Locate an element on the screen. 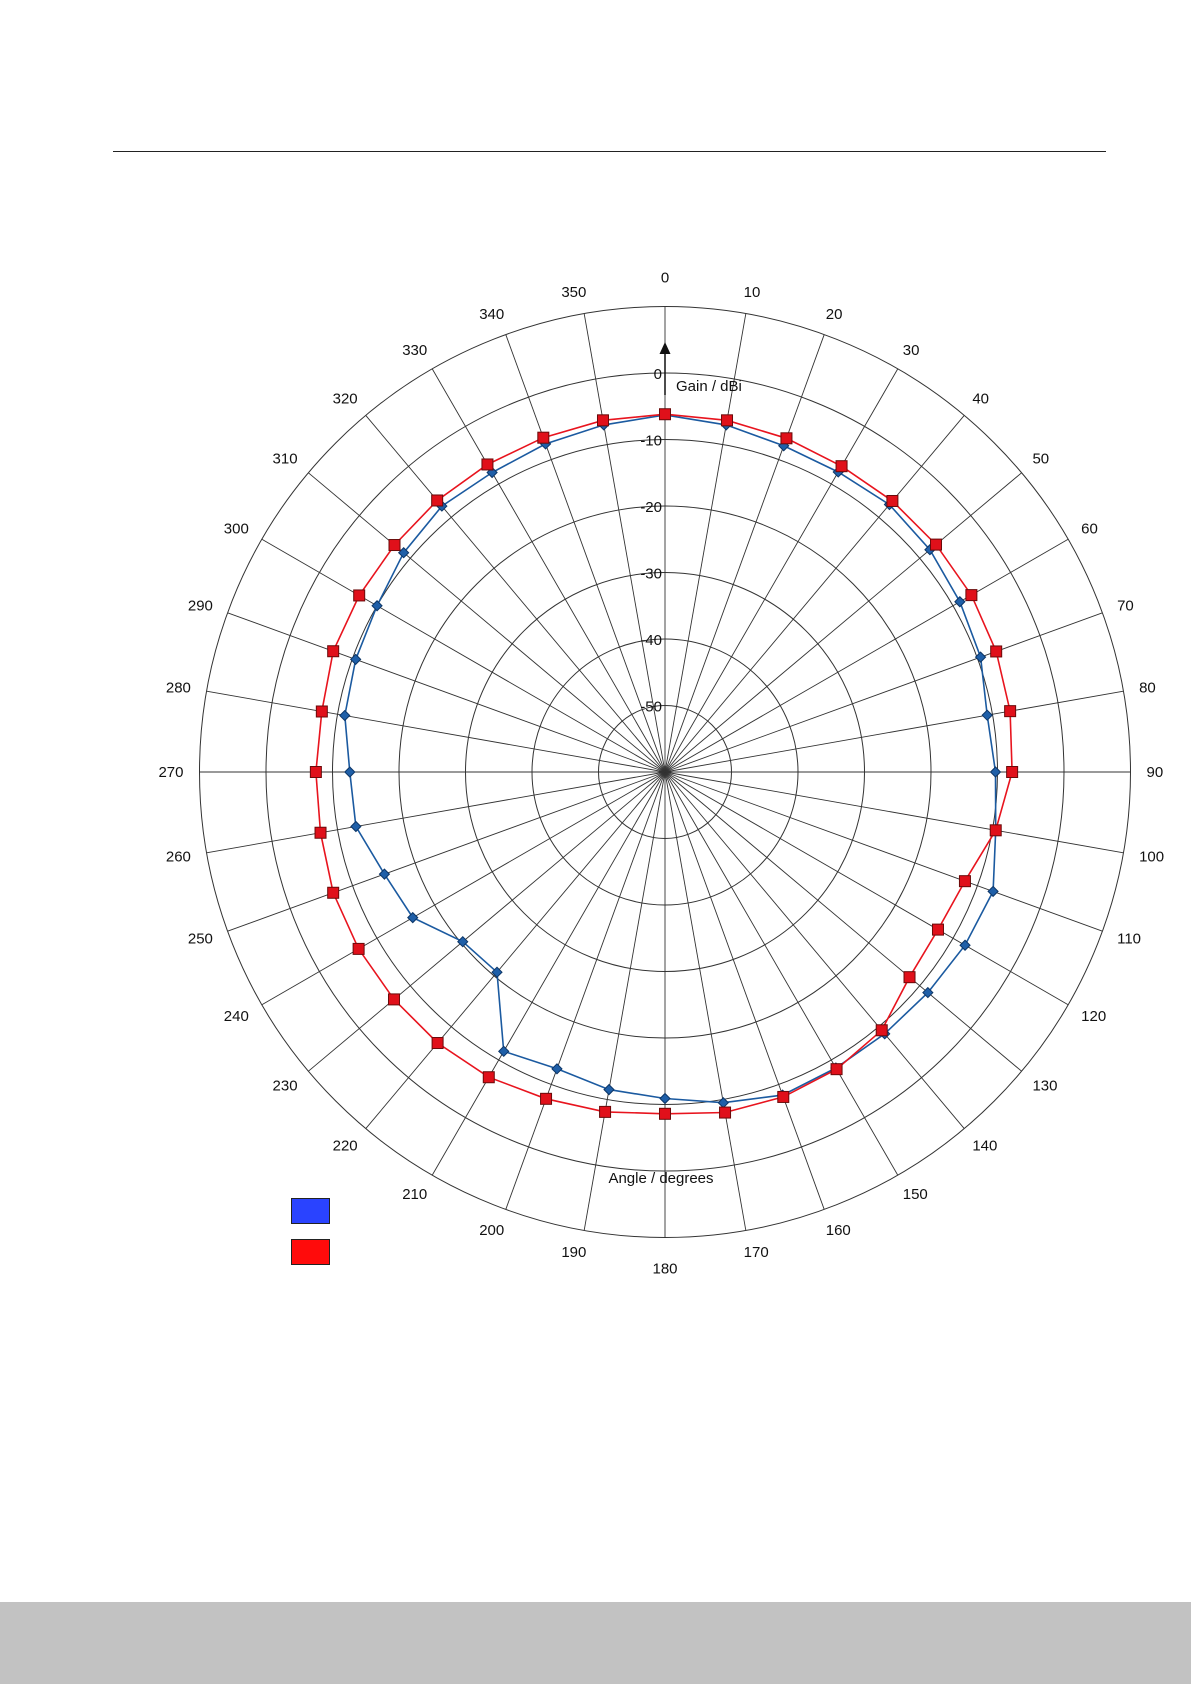  legend-swatch-red is located at coordinates (310, 1252).